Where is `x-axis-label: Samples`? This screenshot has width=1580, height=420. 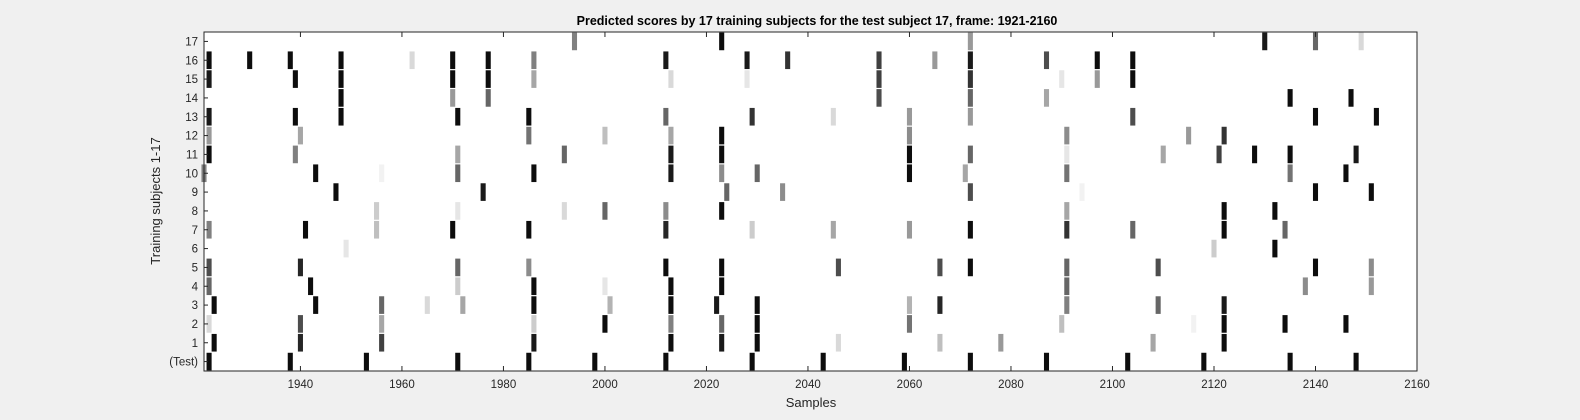
x-axis-label: Samples is located at coordinates (811, 402).